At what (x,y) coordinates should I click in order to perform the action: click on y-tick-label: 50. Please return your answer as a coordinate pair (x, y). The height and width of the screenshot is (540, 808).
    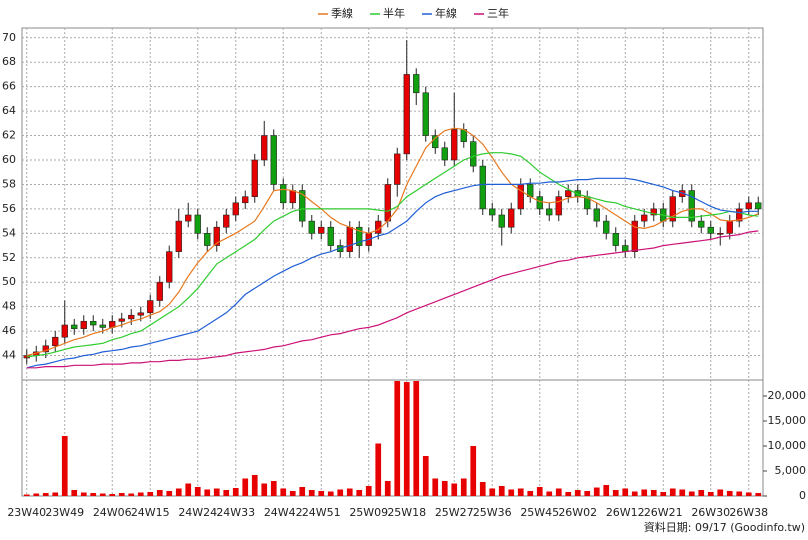
    Looking at the image, I should click on (9, 281).